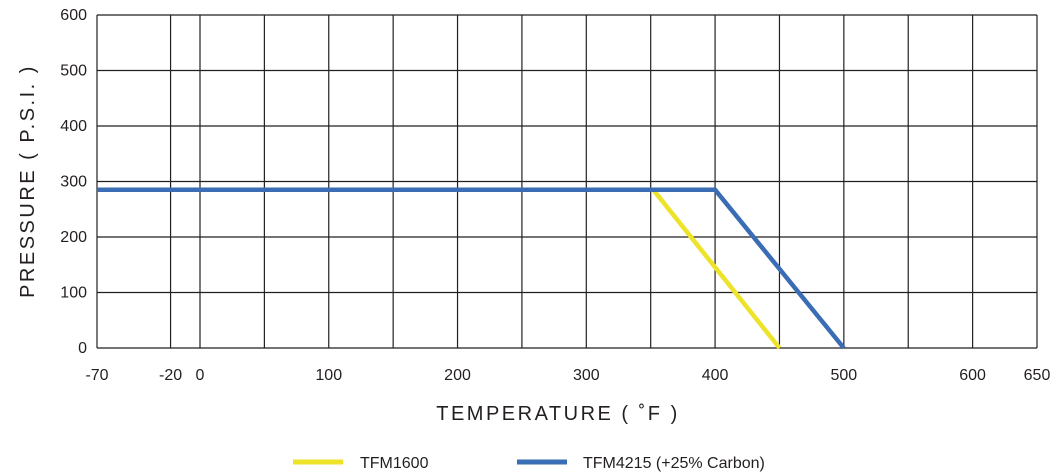 The image size is (1058, 474). I want to click on x-tick-labels: -70 -20 0 100 200 300 400 500 600 650, so click(567, 375).